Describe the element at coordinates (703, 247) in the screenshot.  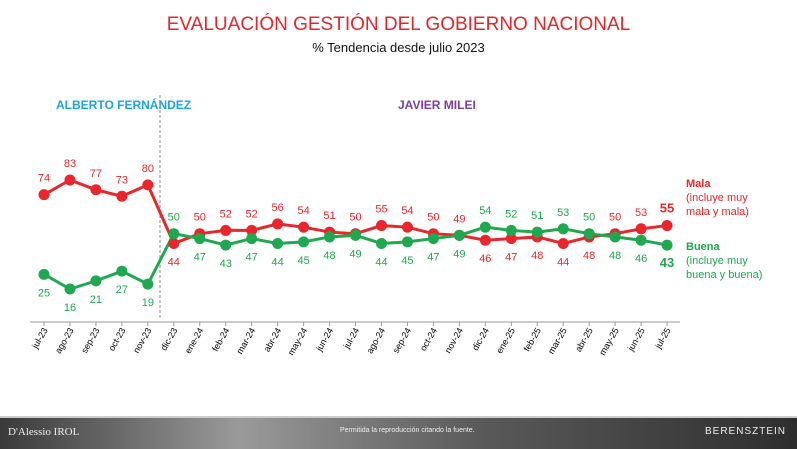
I see `legend-buena-name: Buena` at that location.